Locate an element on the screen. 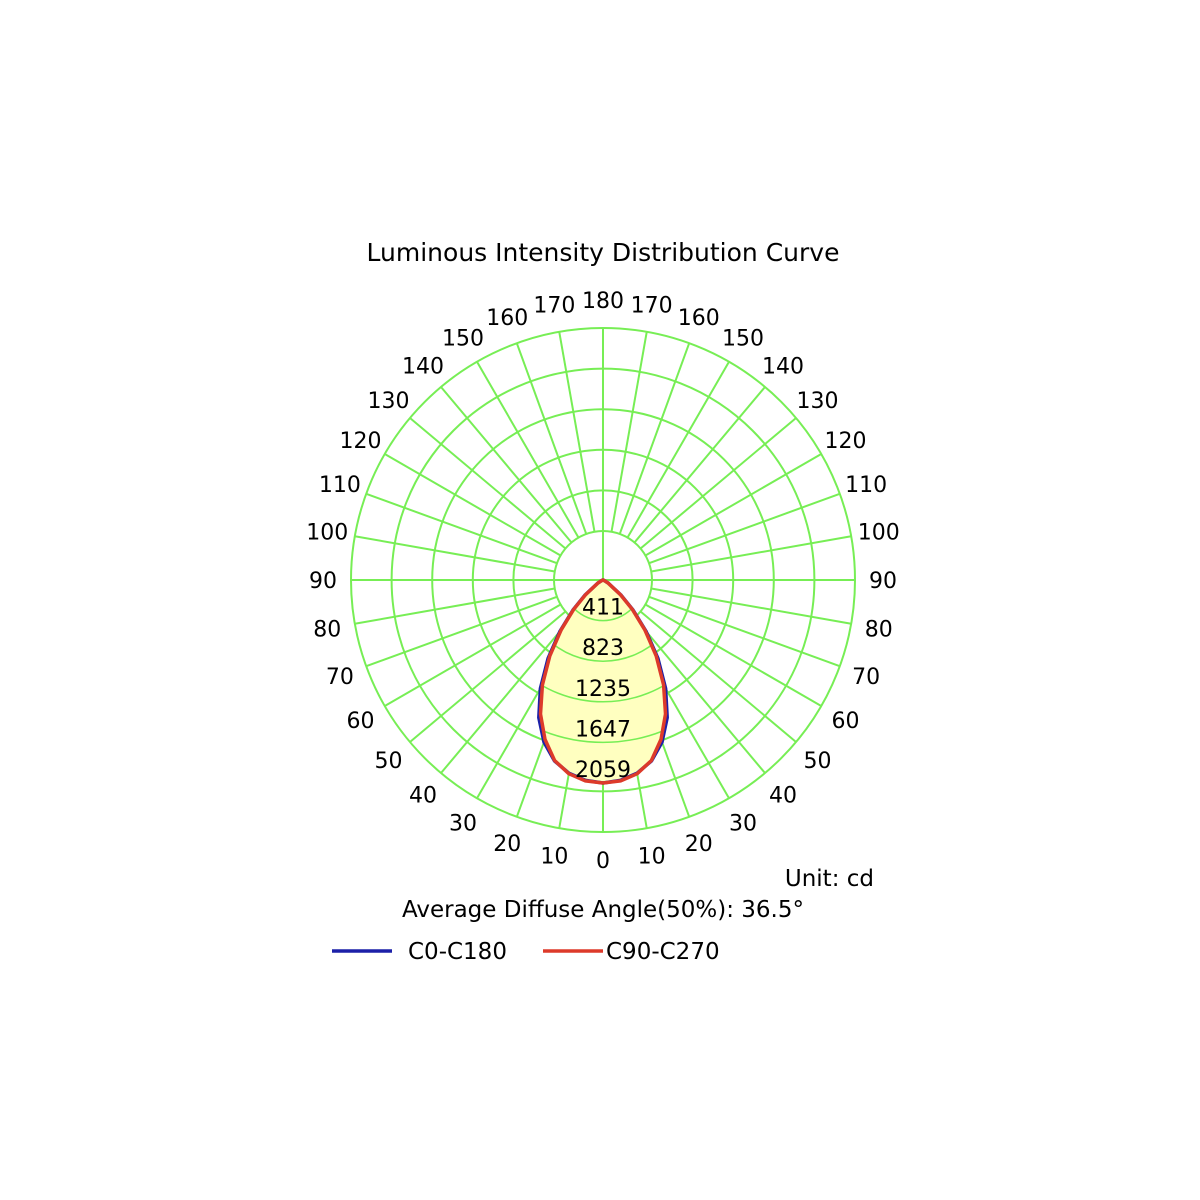 The image size is (1200, 1200). radial-tick-label: 411 is located at coordinates (603, 608).